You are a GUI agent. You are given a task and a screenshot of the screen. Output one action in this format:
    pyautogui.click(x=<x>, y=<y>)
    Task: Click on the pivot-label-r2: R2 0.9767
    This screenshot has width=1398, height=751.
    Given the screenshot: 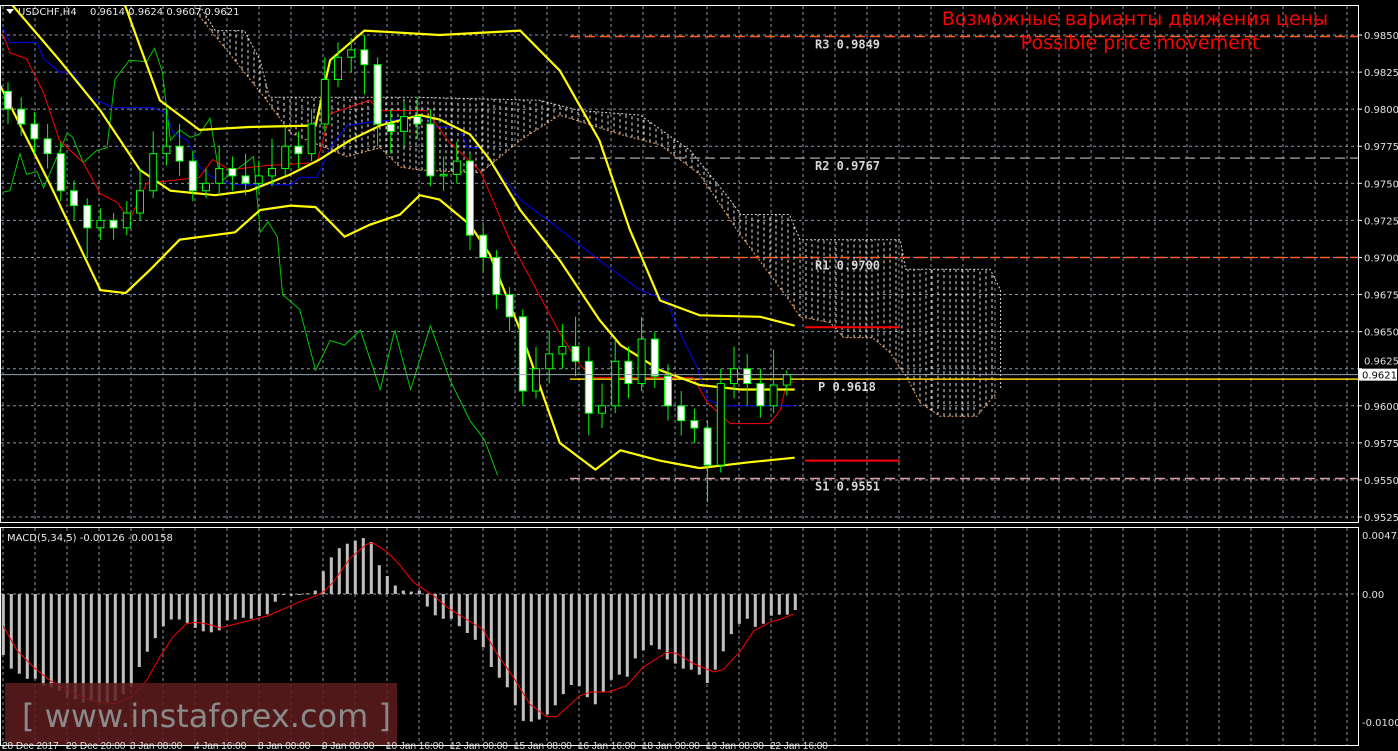 What is the action you would take?
    pyautogui.click(x=847, y=166)
    